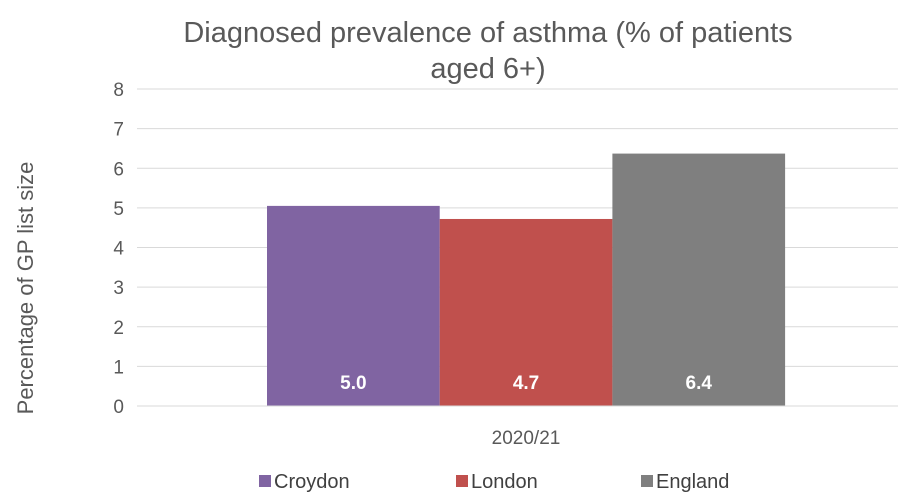 This screenshot has height=499, width=912. Describe the element at coordinates (526, 383) in the screenshot. I see `data-label-london: 4.7` at that location.